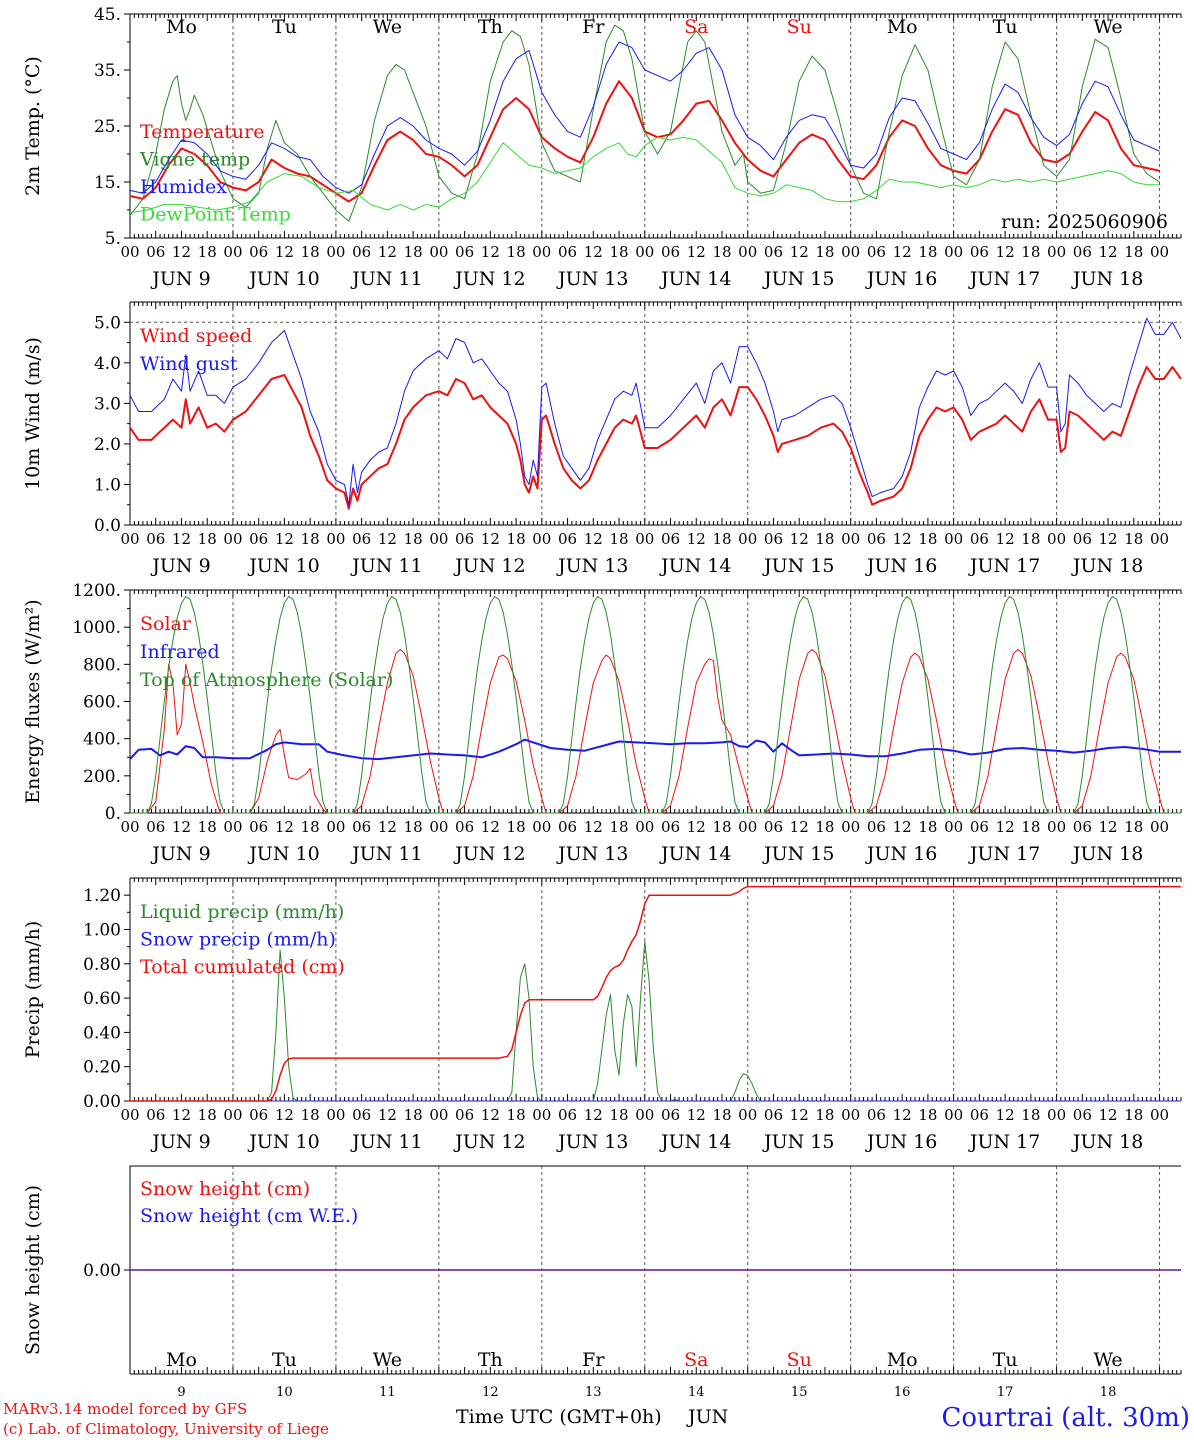 Image resolution: width=1194 pixels, height=1440 pixels. I want to click on legend-entry: Infrared, so click(180, 652).